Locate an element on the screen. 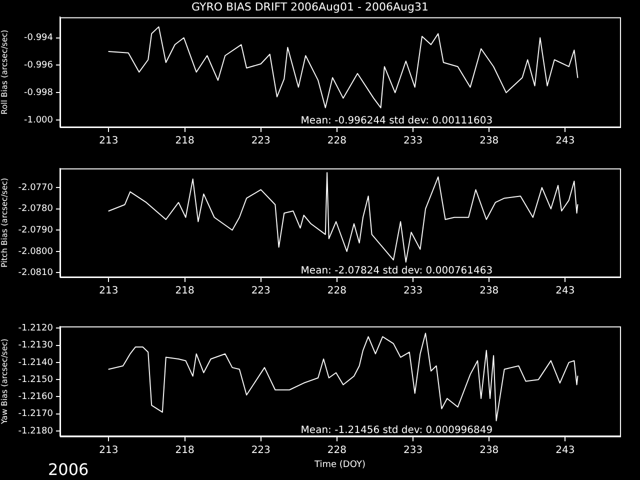 This screenshot has width=640, height=480. y-tick-label: -2.0790 is located at coordinates (36, 230).